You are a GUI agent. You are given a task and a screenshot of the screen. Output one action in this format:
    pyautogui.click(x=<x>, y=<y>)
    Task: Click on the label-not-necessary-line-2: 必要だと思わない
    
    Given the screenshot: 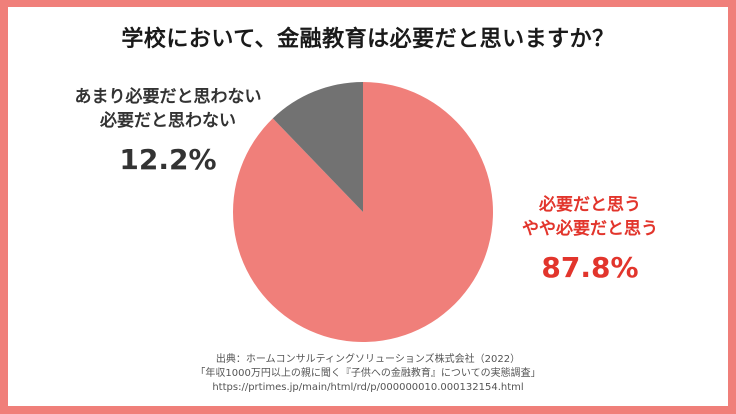 What is the action you would take?
    pyautogui.click(x=168, y=121)
    